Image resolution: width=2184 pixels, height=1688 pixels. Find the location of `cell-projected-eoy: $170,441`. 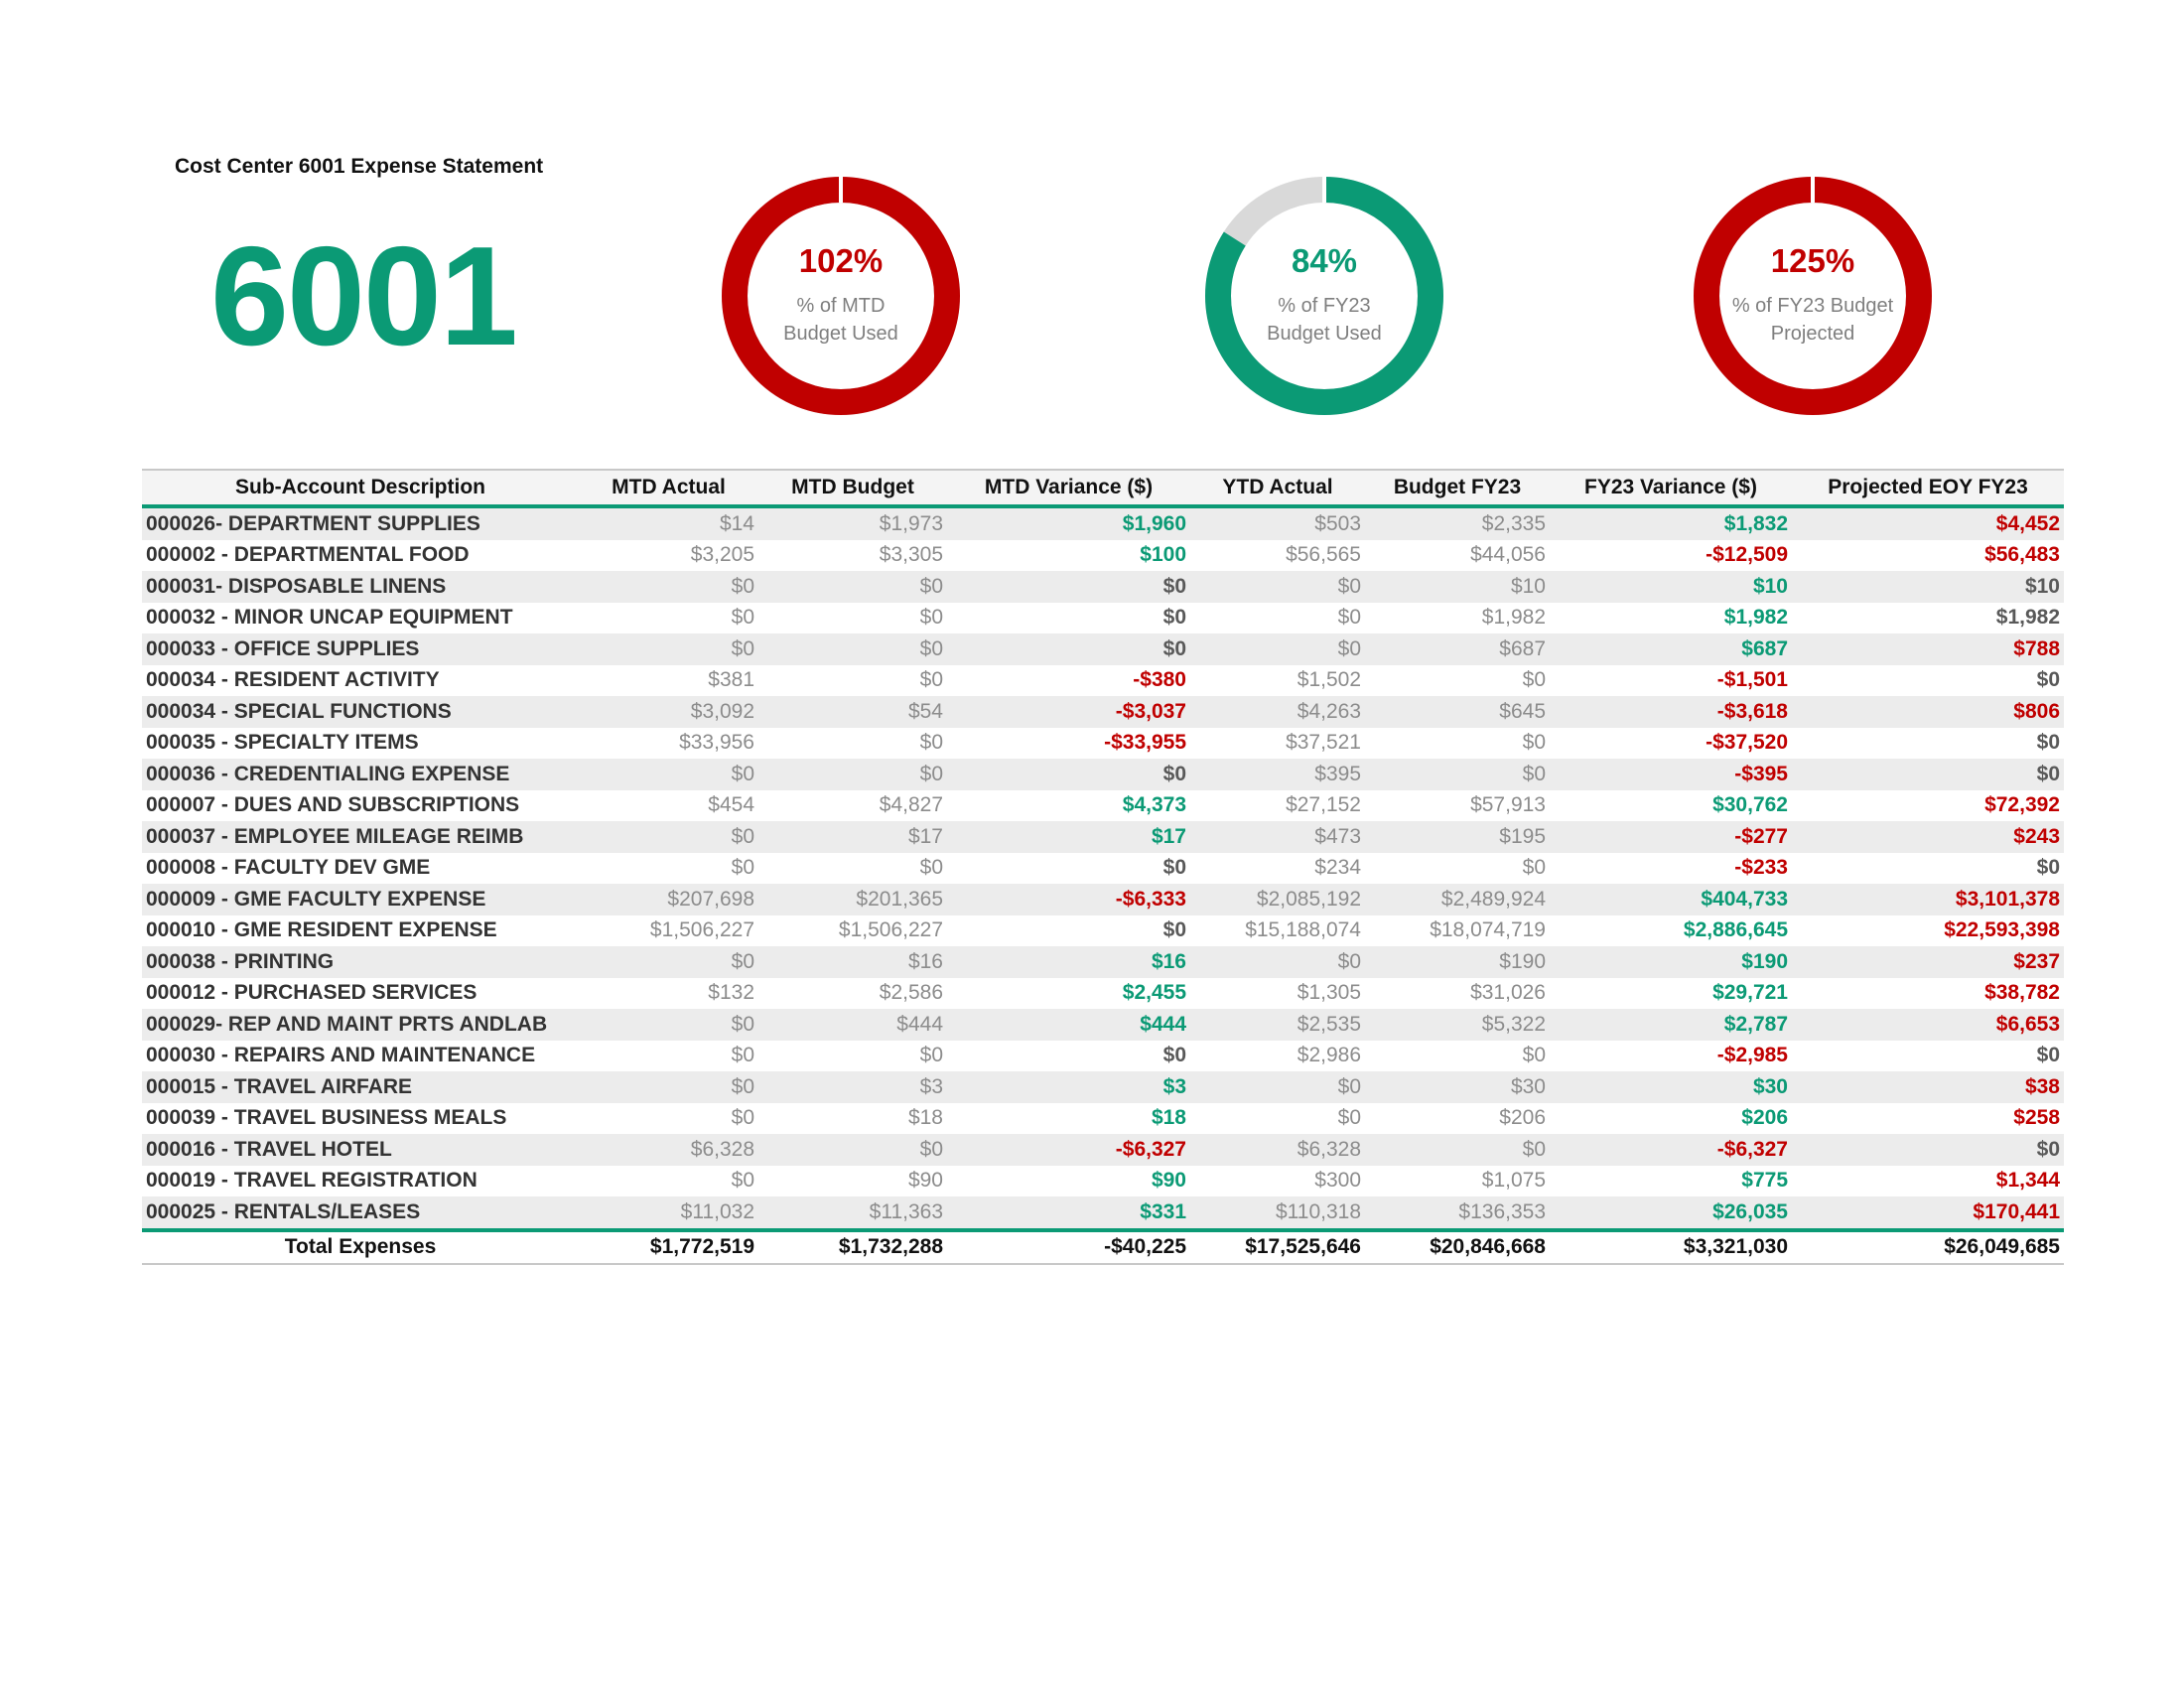

cell-projected-eoy: $170,441 is located at coordinates (1928, 1213).